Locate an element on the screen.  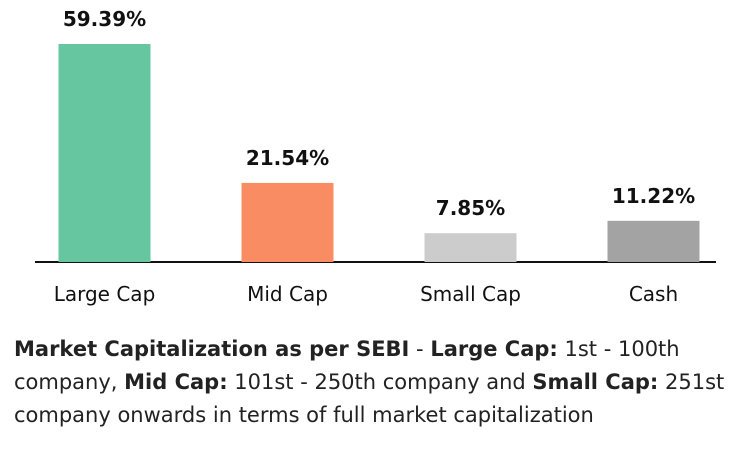
bar-small-cap is located at coordinates (470, 247).